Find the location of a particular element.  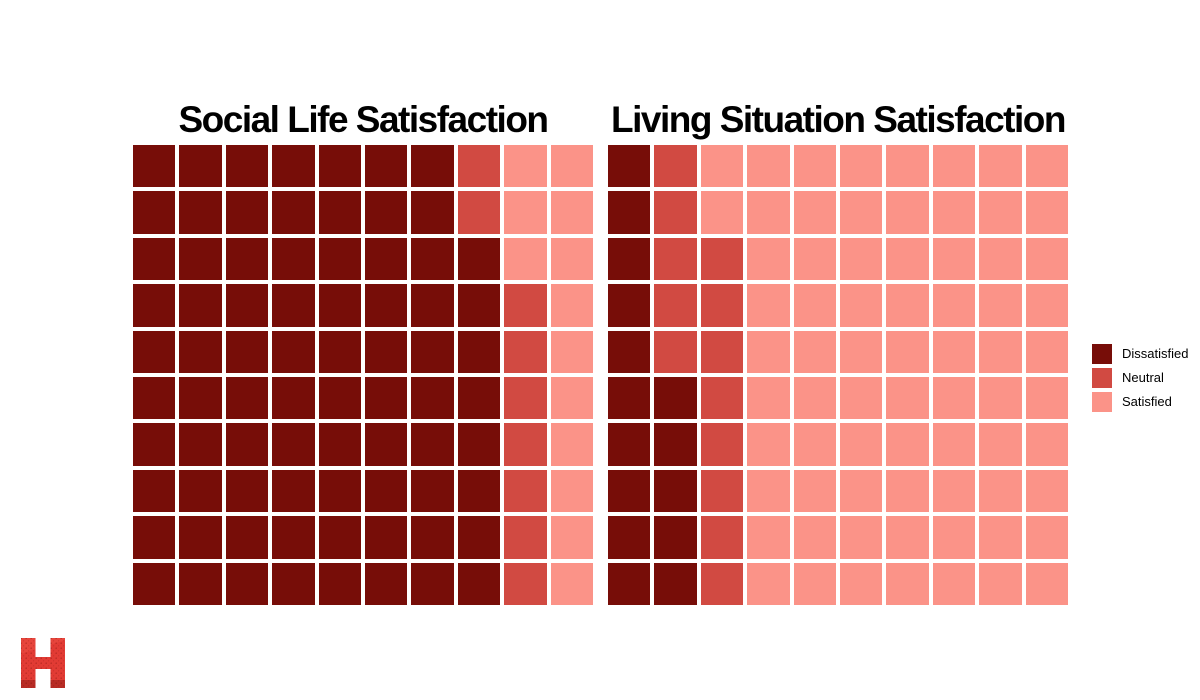

chart-title-social-life: Social Life Satisfaction is located at coordinates (363, 119).